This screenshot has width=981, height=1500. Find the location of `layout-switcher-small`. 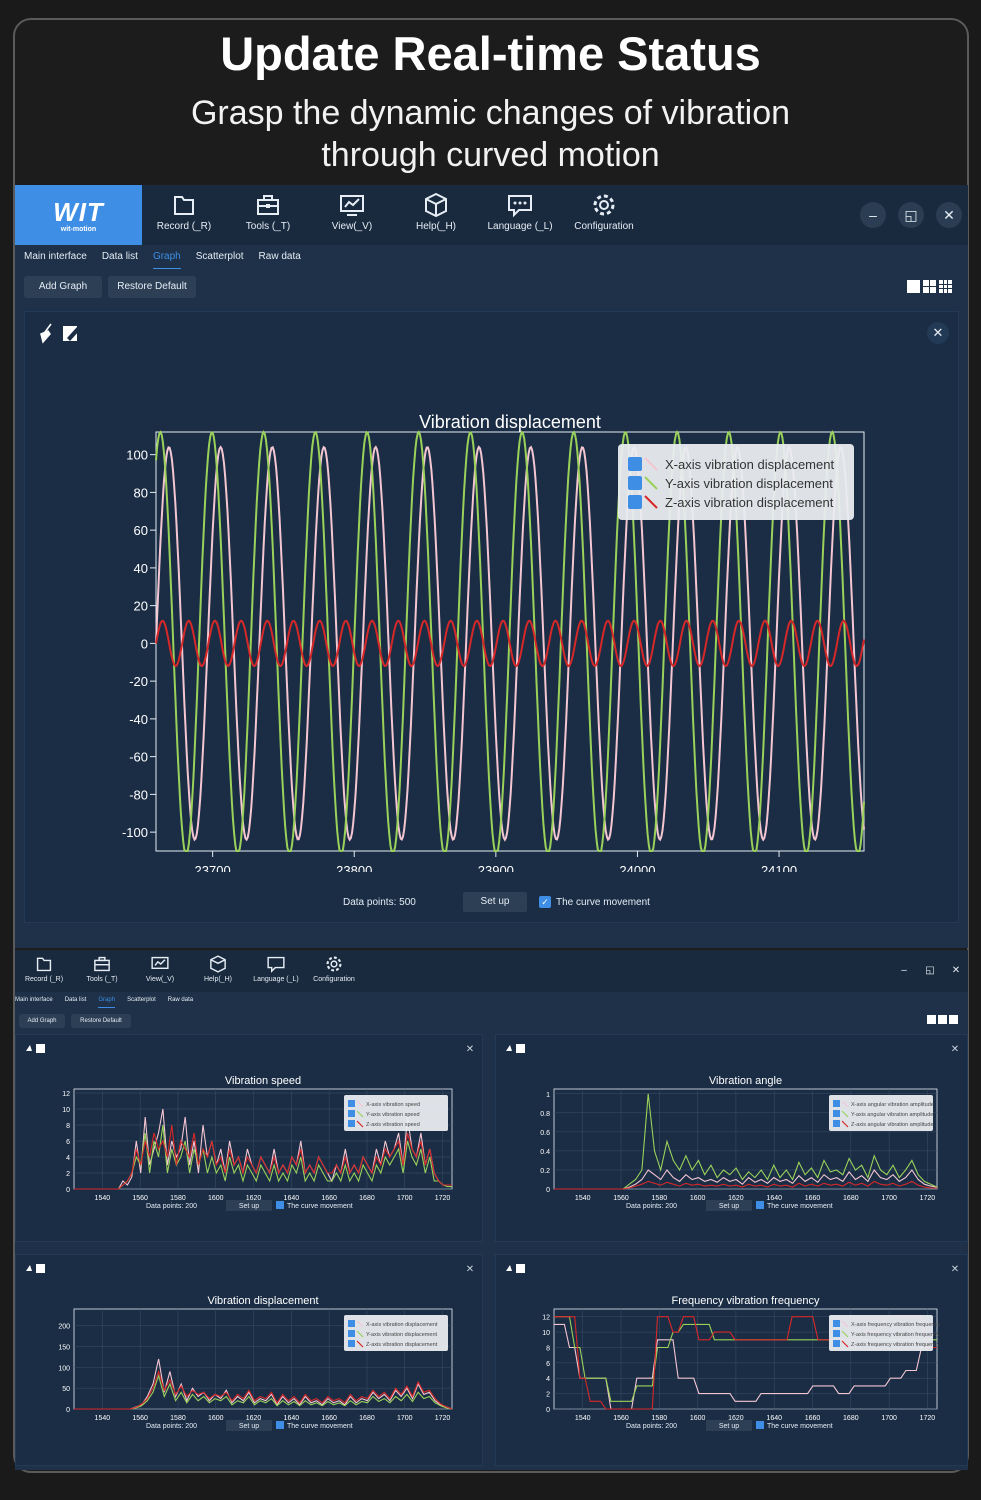

layout-switcher-small is located at coordinates (942, 1019).